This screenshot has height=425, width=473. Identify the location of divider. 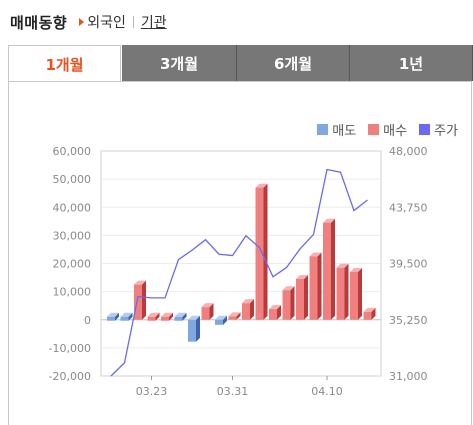
(133, 22).